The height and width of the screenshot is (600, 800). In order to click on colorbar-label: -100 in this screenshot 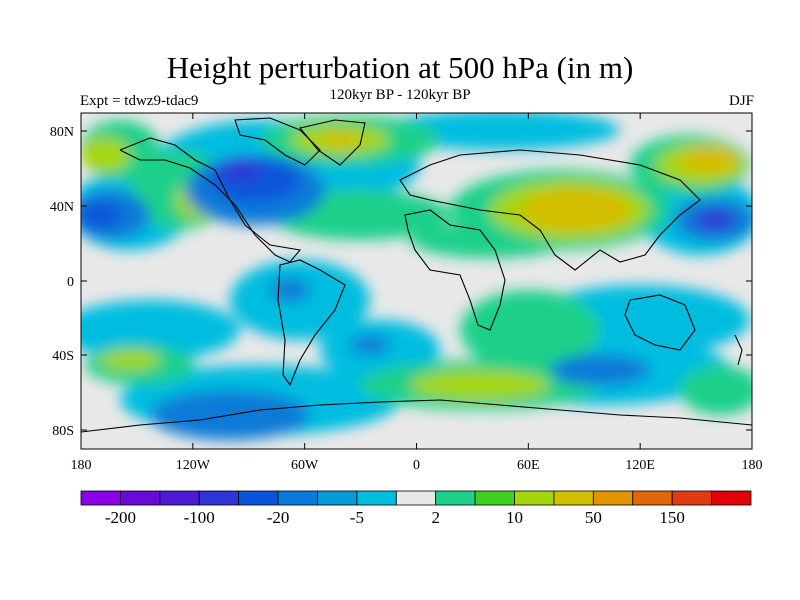, I will do `click(199, 517)`.